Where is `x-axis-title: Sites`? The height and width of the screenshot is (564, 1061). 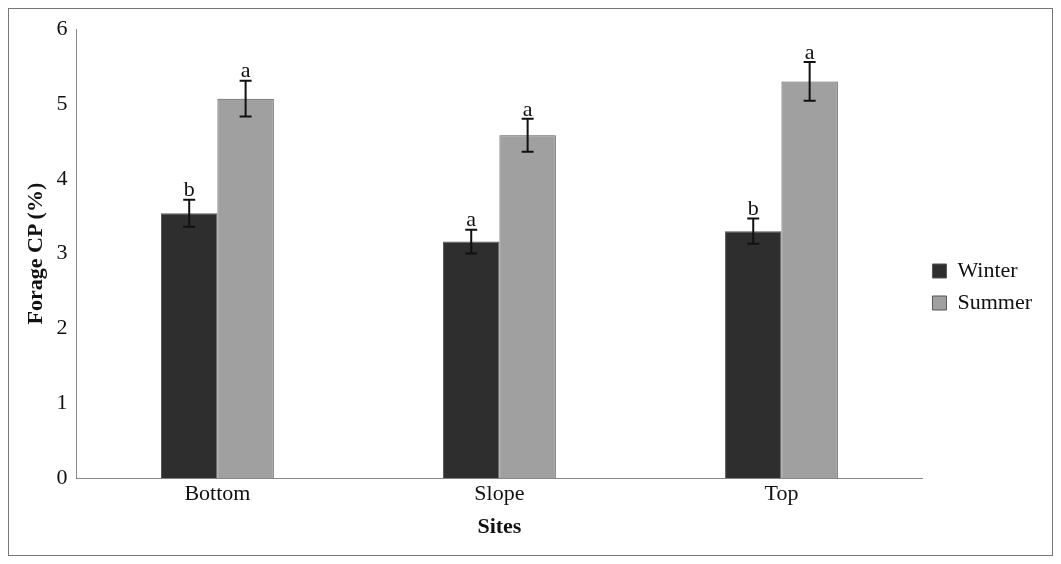 x-axis-title: Sites is located at coordinates (499, 526).